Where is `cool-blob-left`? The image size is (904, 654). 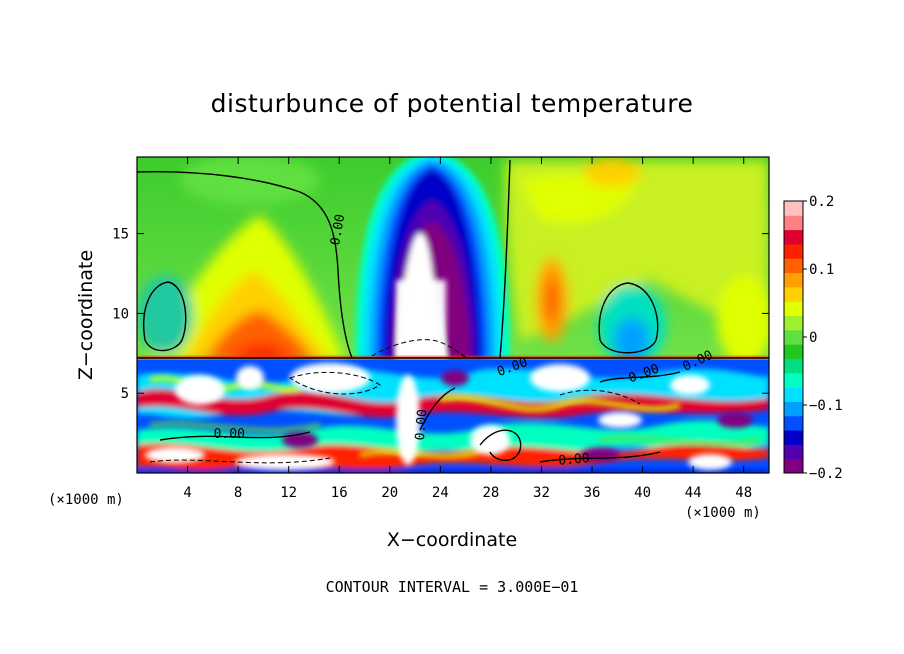
cool-blob-left is located at coordinates (165, 315).